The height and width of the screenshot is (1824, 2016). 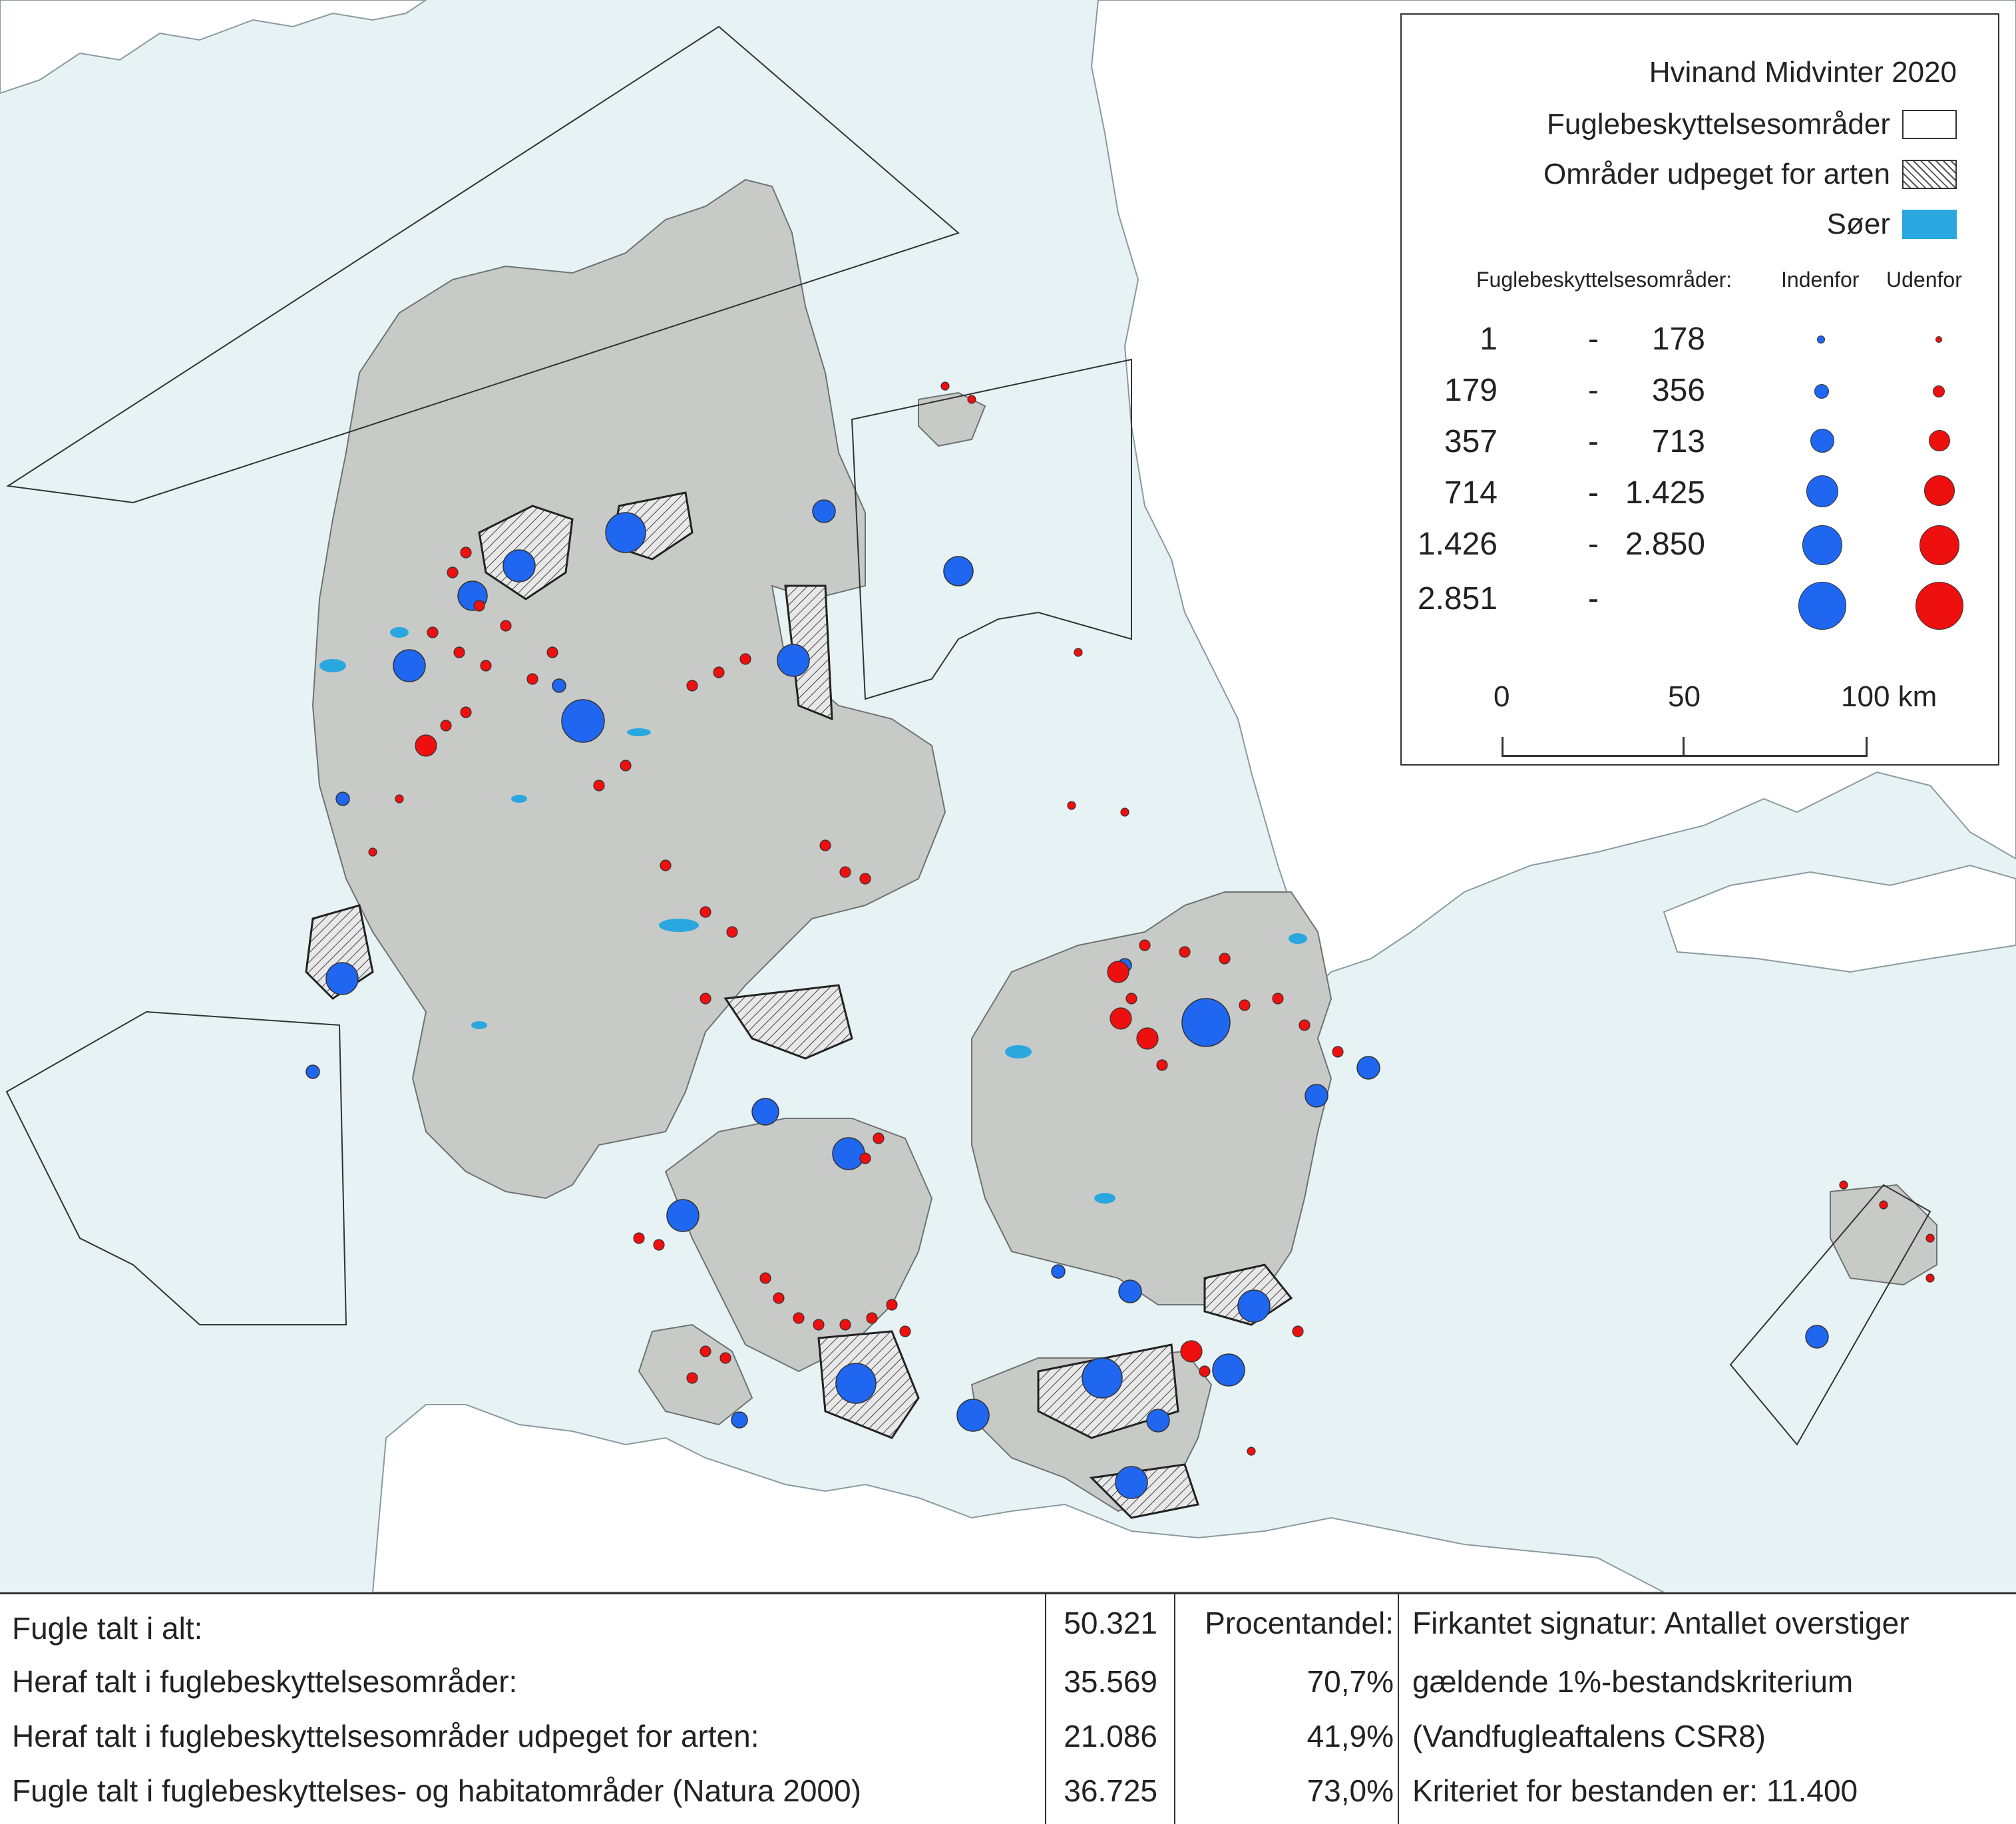 I want to click on class-to: 1.425, so click(x=1665, y=493).